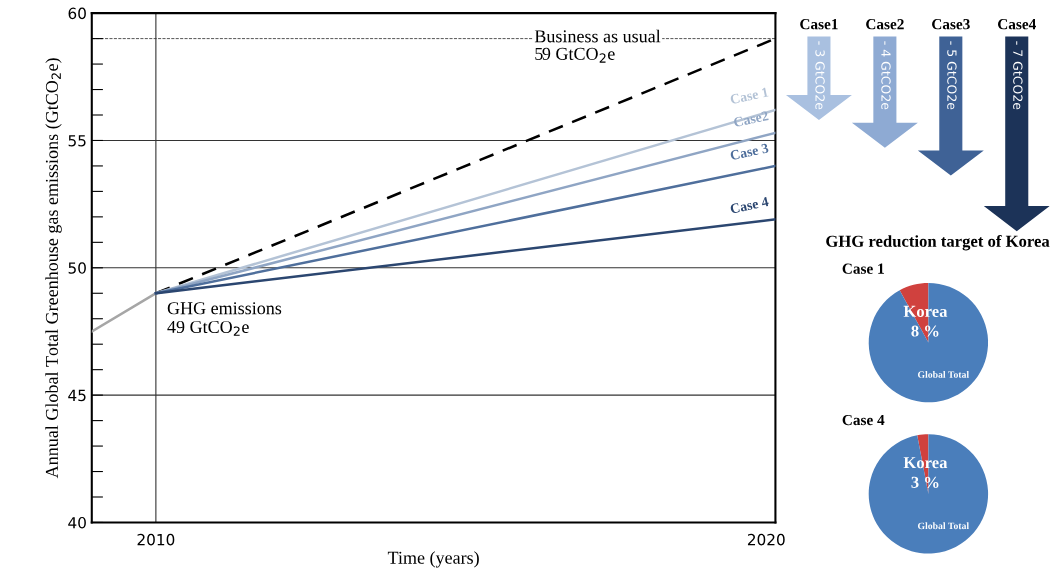 The image size is (1055, 571). I want to click on annotation: GHG emissions 49 GtCO$_{2}$e, so click(224, 319).